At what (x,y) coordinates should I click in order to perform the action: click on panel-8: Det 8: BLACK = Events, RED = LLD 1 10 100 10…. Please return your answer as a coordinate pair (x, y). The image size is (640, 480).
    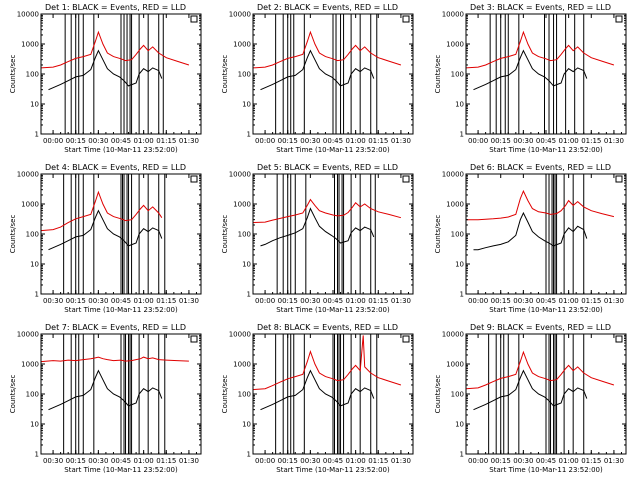
    Looking at the image, I should click on (317, 398).